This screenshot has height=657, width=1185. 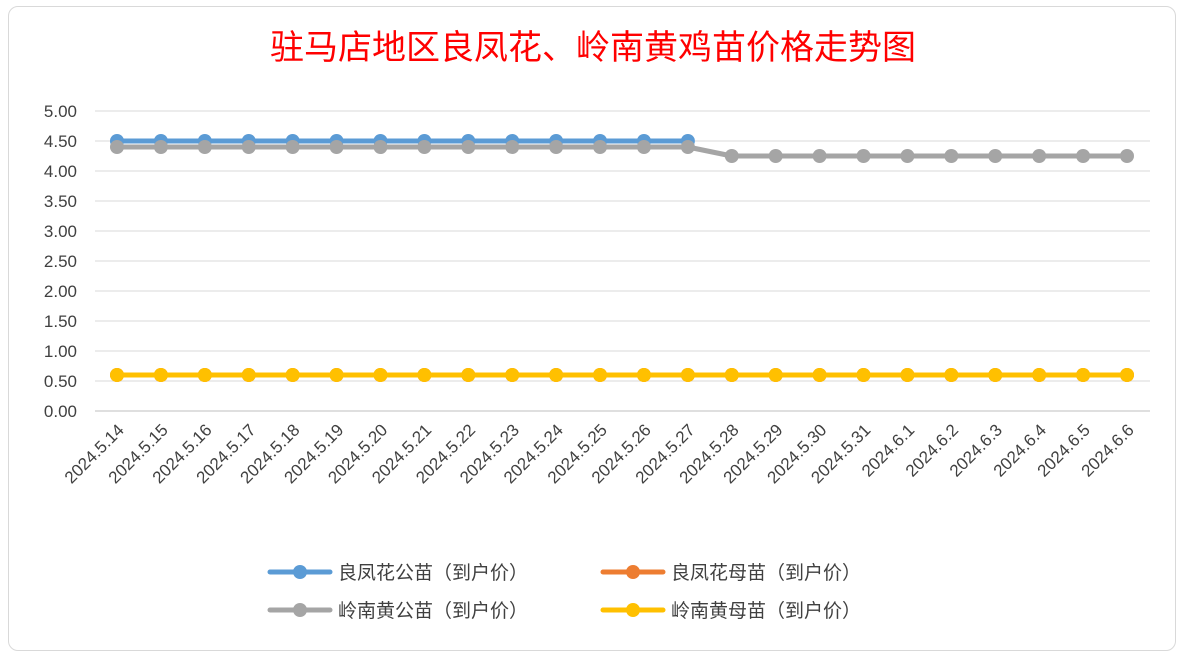 I want to click on series-line, so click(x=622, y=151).